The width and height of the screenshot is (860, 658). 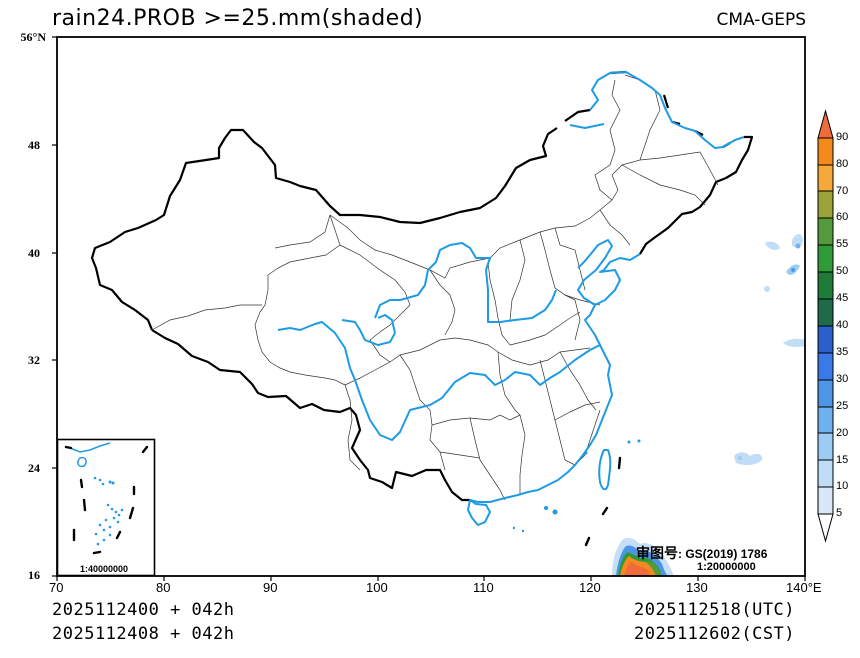 What do you see at coordinates (33, 37) in the screenshot?
I see `y-tick-56: 56°N` at bounding box center [33, 37].